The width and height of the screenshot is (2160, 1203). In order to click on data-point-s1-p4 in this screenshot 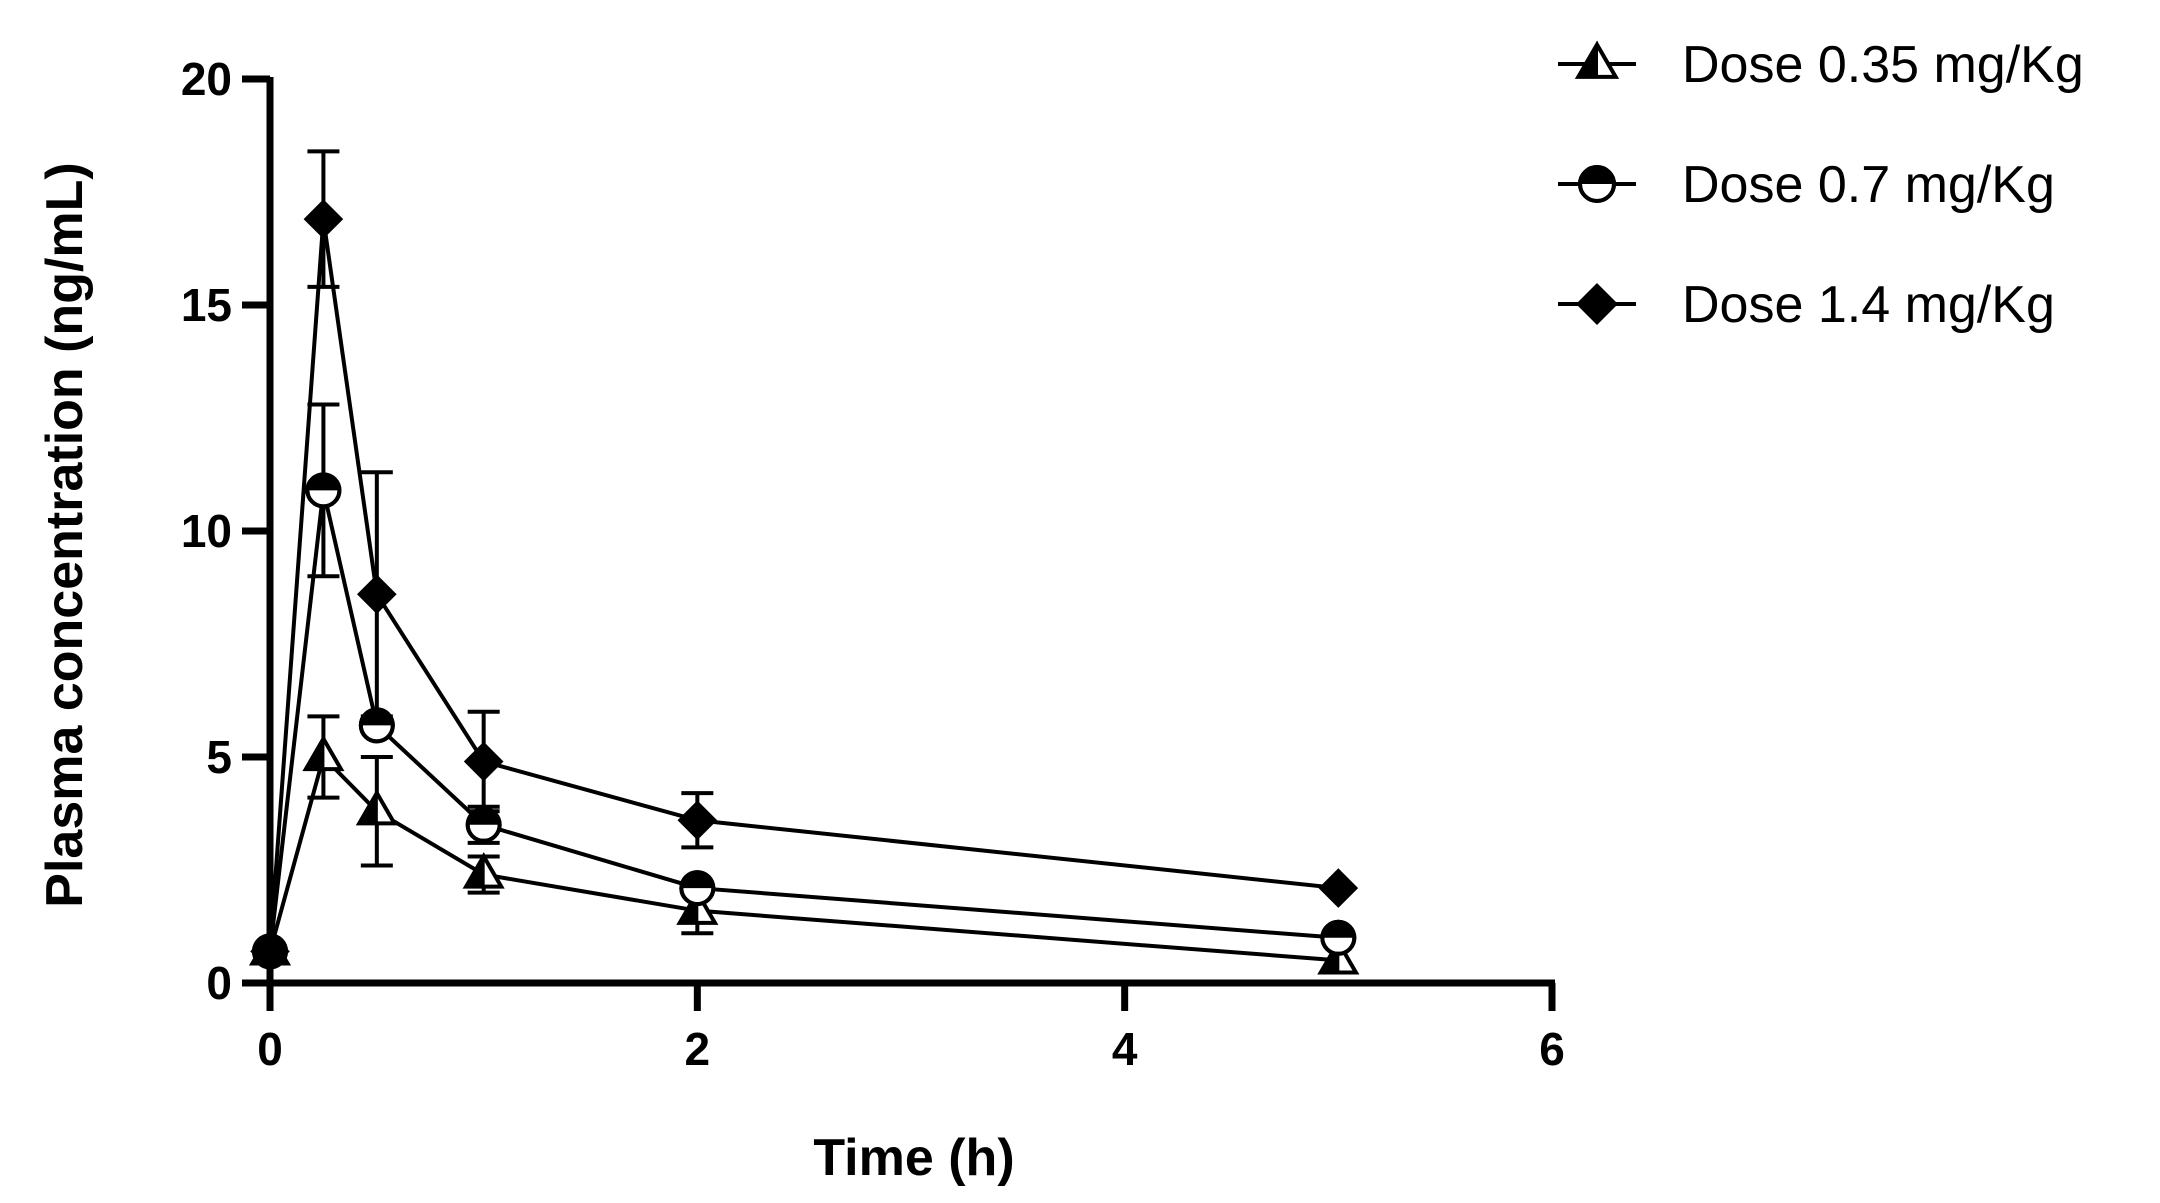, I will do `click(483, 870)`.